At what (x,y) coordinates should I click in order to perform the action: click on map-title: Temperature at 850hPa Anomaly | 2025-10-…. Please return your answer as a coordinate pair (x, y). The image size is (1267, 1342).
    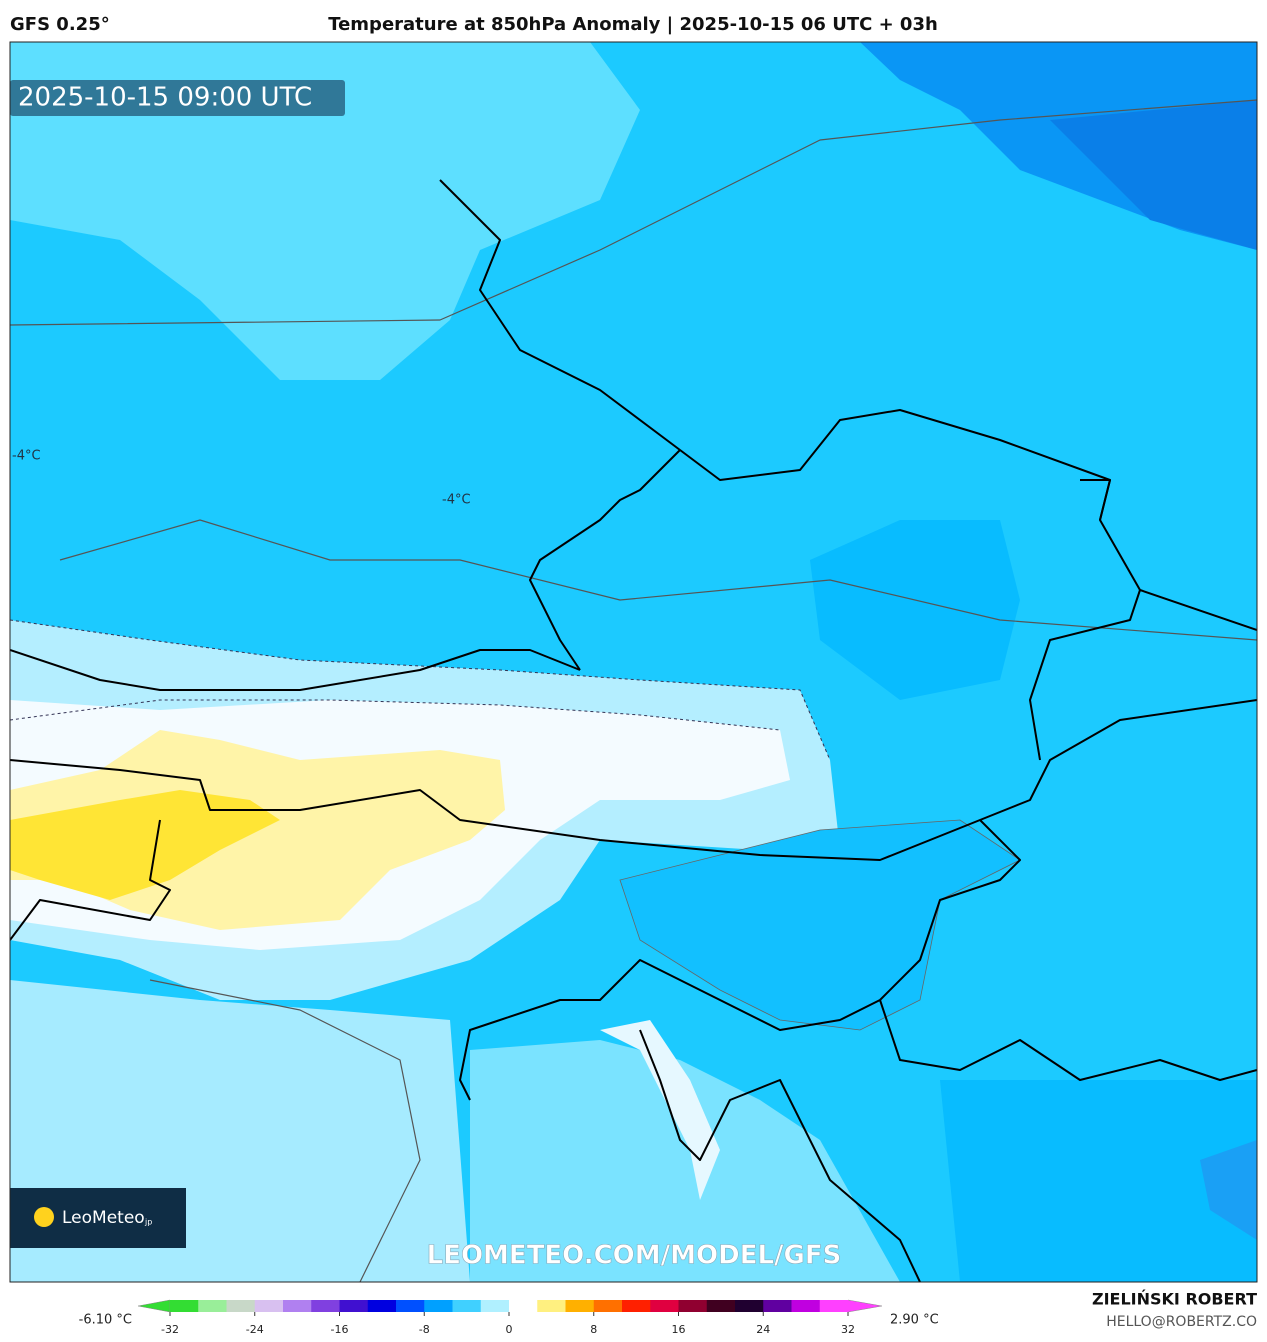
    Looking at the image, I should click on (633, 24).